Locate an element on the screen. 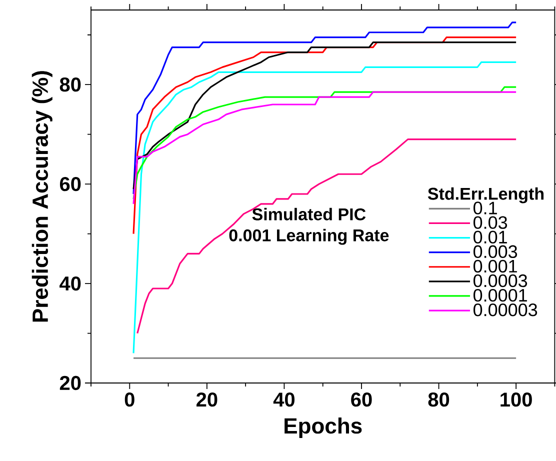  legend-label: 0.003 is located at coordinates (496, 251).